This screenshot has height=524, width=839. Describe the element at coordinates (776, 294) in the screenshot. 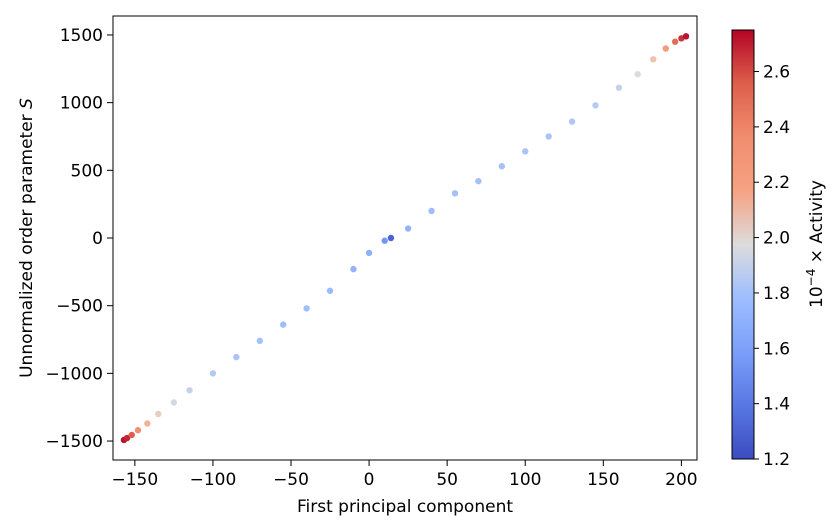

I see `colorbar-tick-label: 1.8` at that location.